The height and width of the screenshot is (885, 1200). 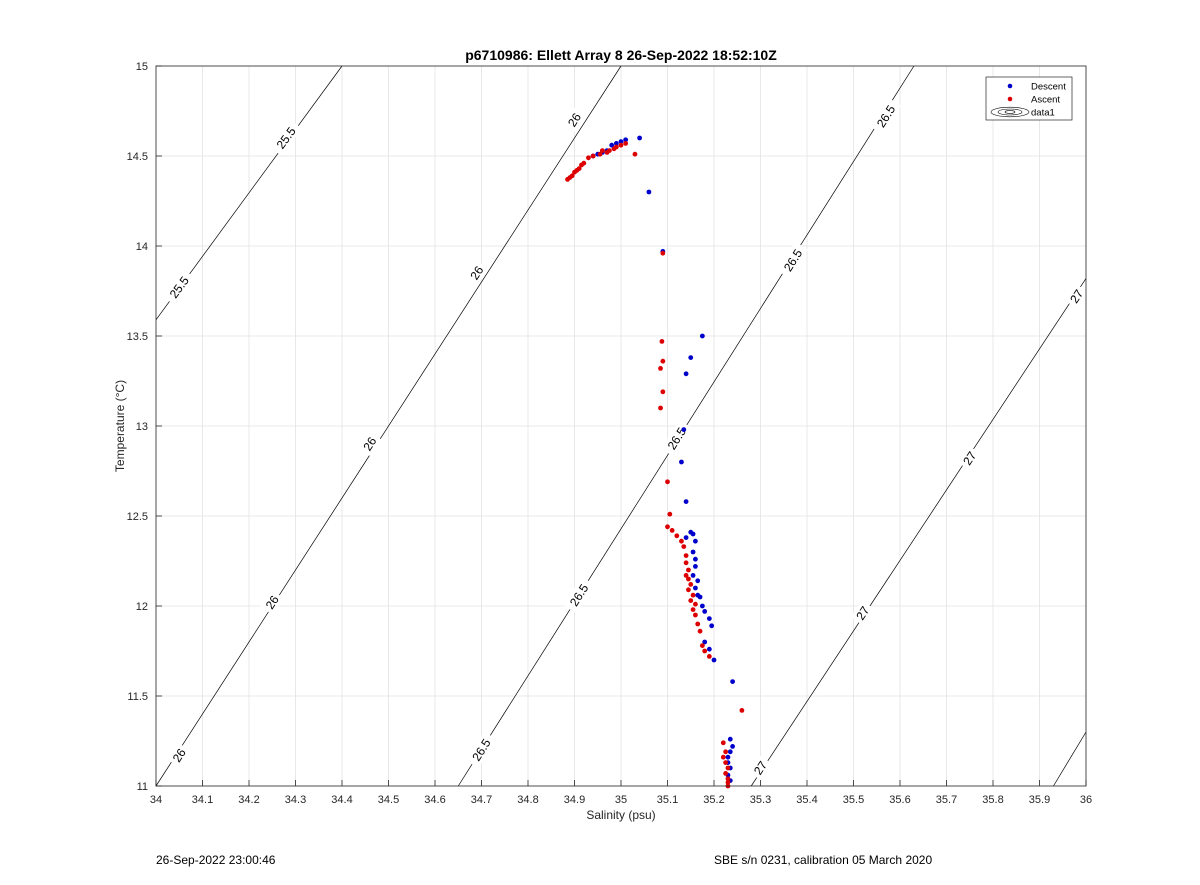 What do you see at coordinates (137, 697) in the screenshot?
I see `y-tick-label: 11.5` at bounding box center [137, 697].